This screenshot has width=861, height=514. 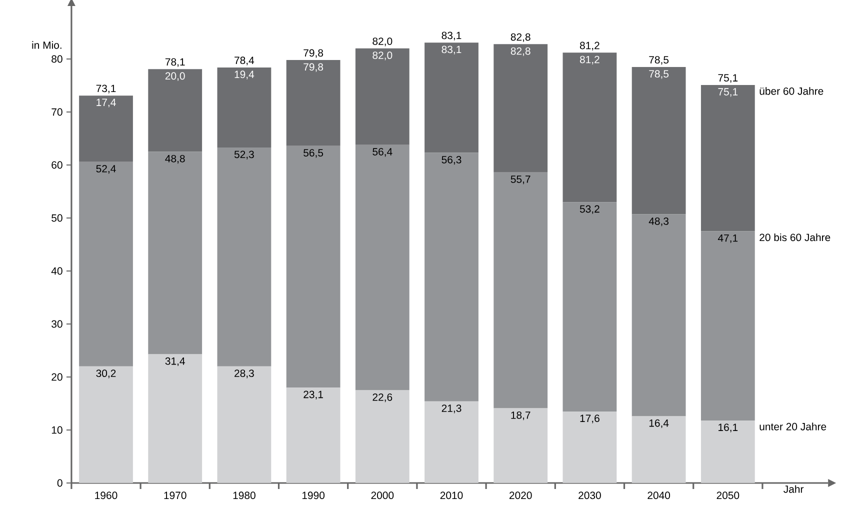 What do you see at coordinates (106, 169) in the screenshot?
I see `annotation: 52,4` at bounding box center [106, 169].